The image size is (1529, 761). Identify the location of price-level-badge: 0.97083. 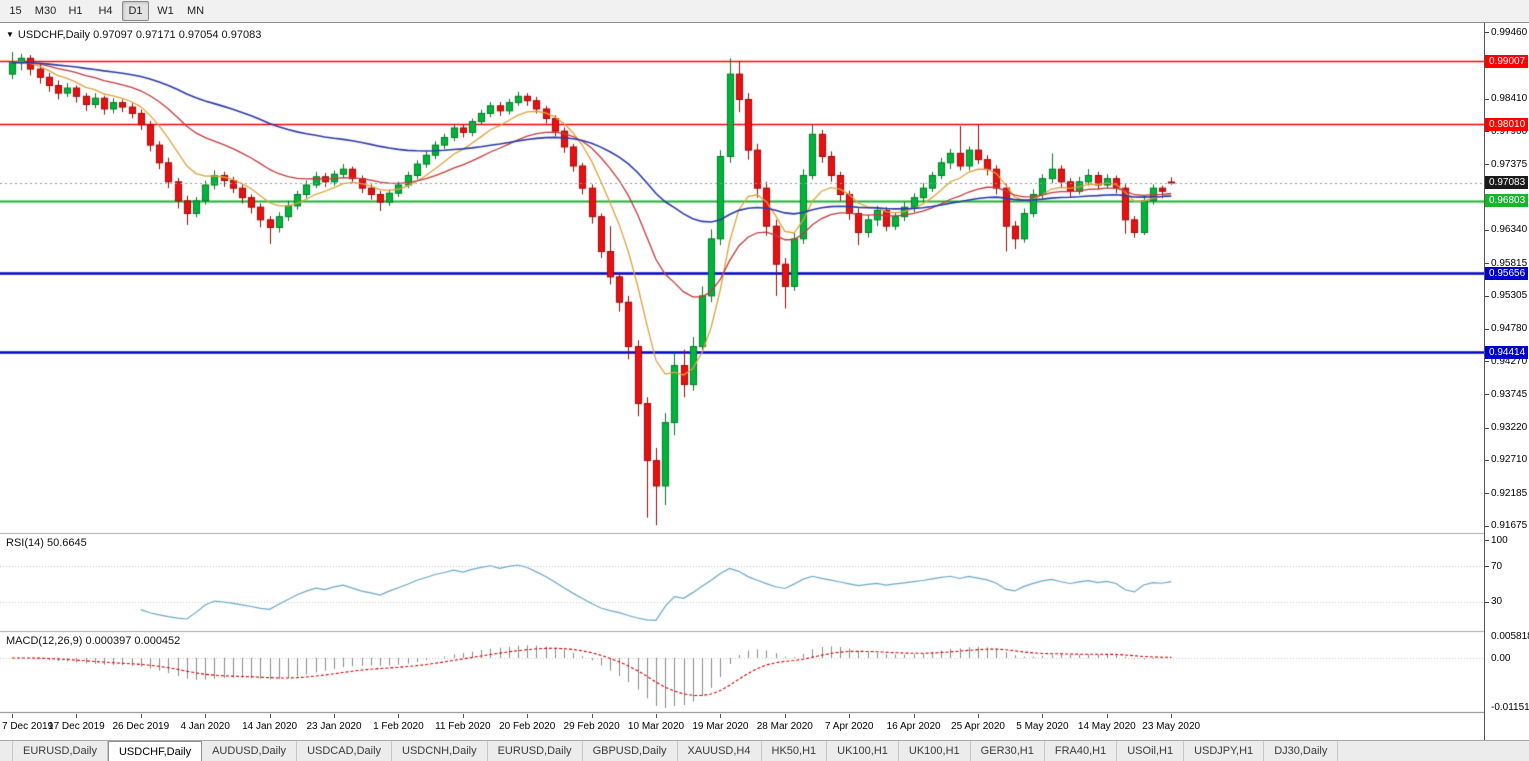
(1506, 183).